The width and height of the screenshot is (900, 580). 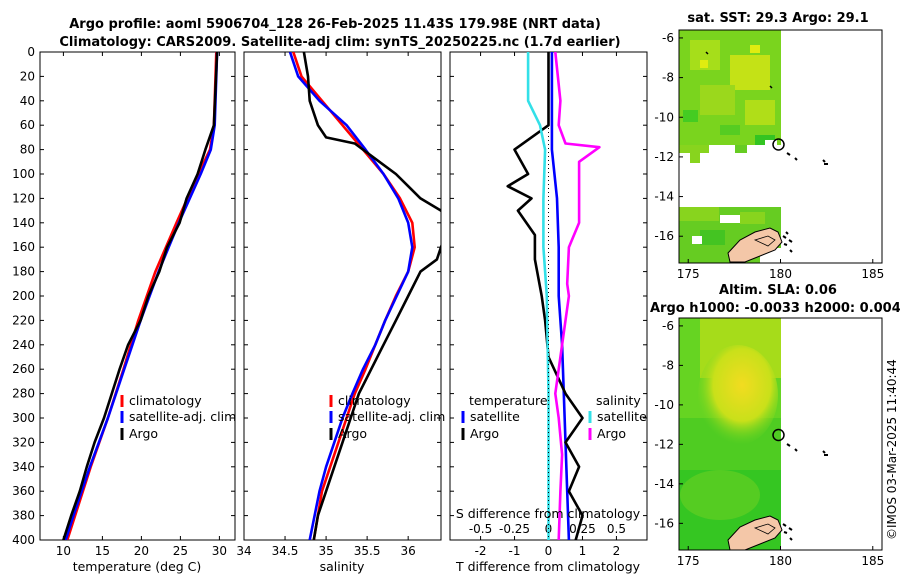 I want to click on y-tick-label: 100, so click(x=23, y=174).